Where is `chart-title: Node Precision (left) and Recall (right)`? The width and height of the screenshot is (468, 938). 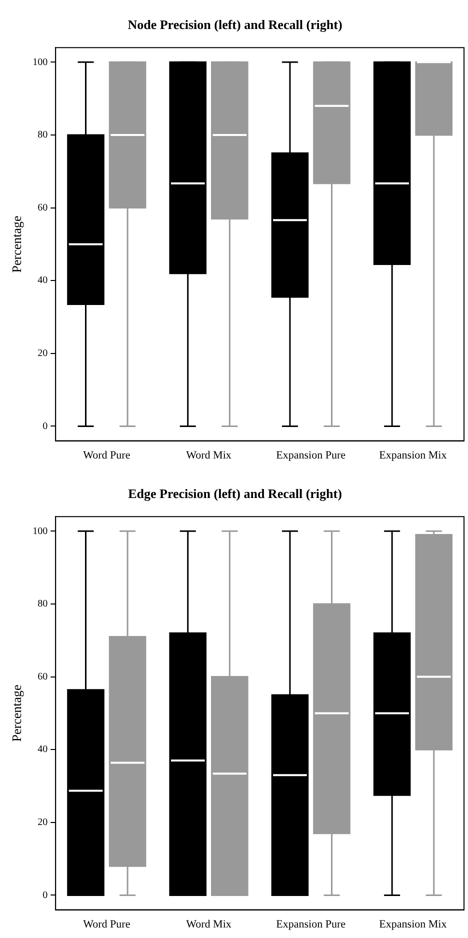
chart-title: Node Precision (left) and Recall (right) is located at coordinates (235, 24).